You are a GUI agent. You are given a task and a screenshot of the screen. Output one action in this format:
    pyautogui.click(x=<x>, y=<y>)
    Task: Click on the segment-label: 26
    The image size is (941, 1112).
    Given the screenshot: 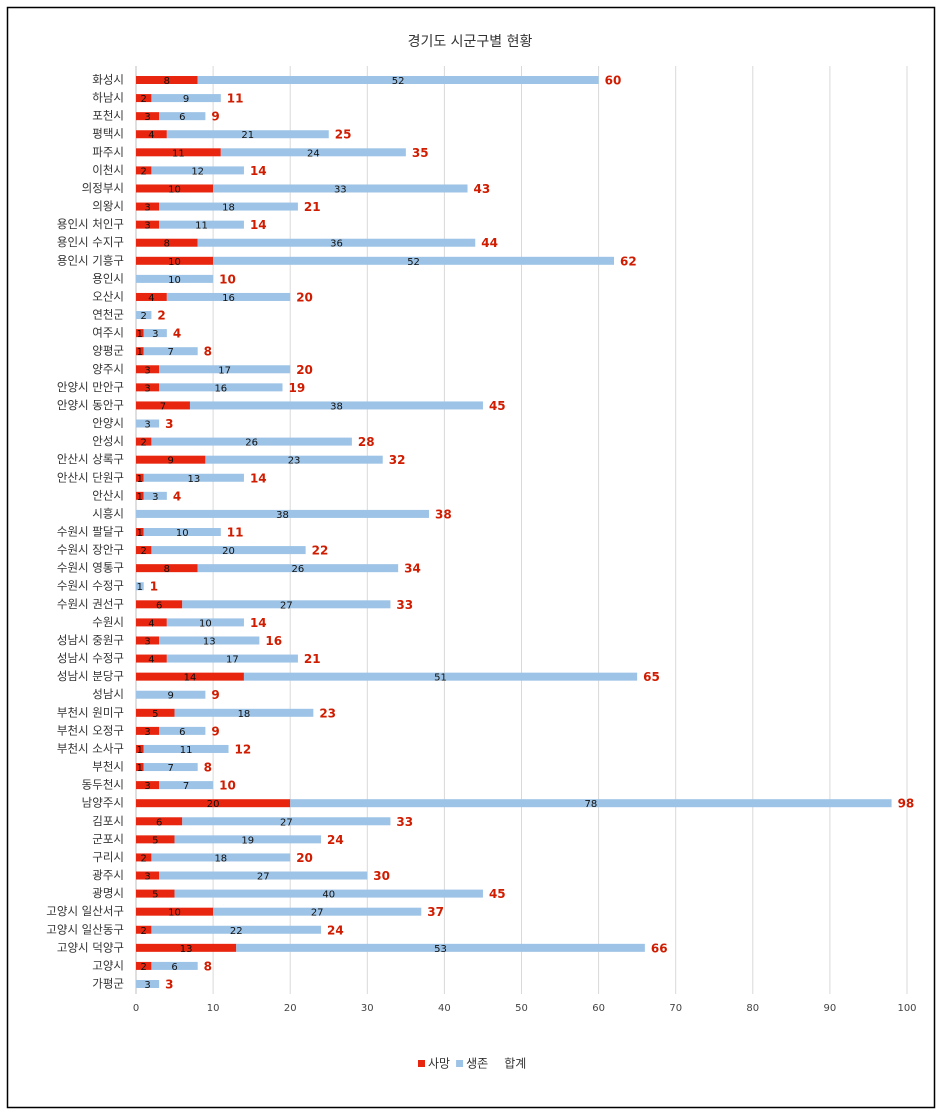 What is the action you would take?
    pyautogui.click(x=251, y=443)
    